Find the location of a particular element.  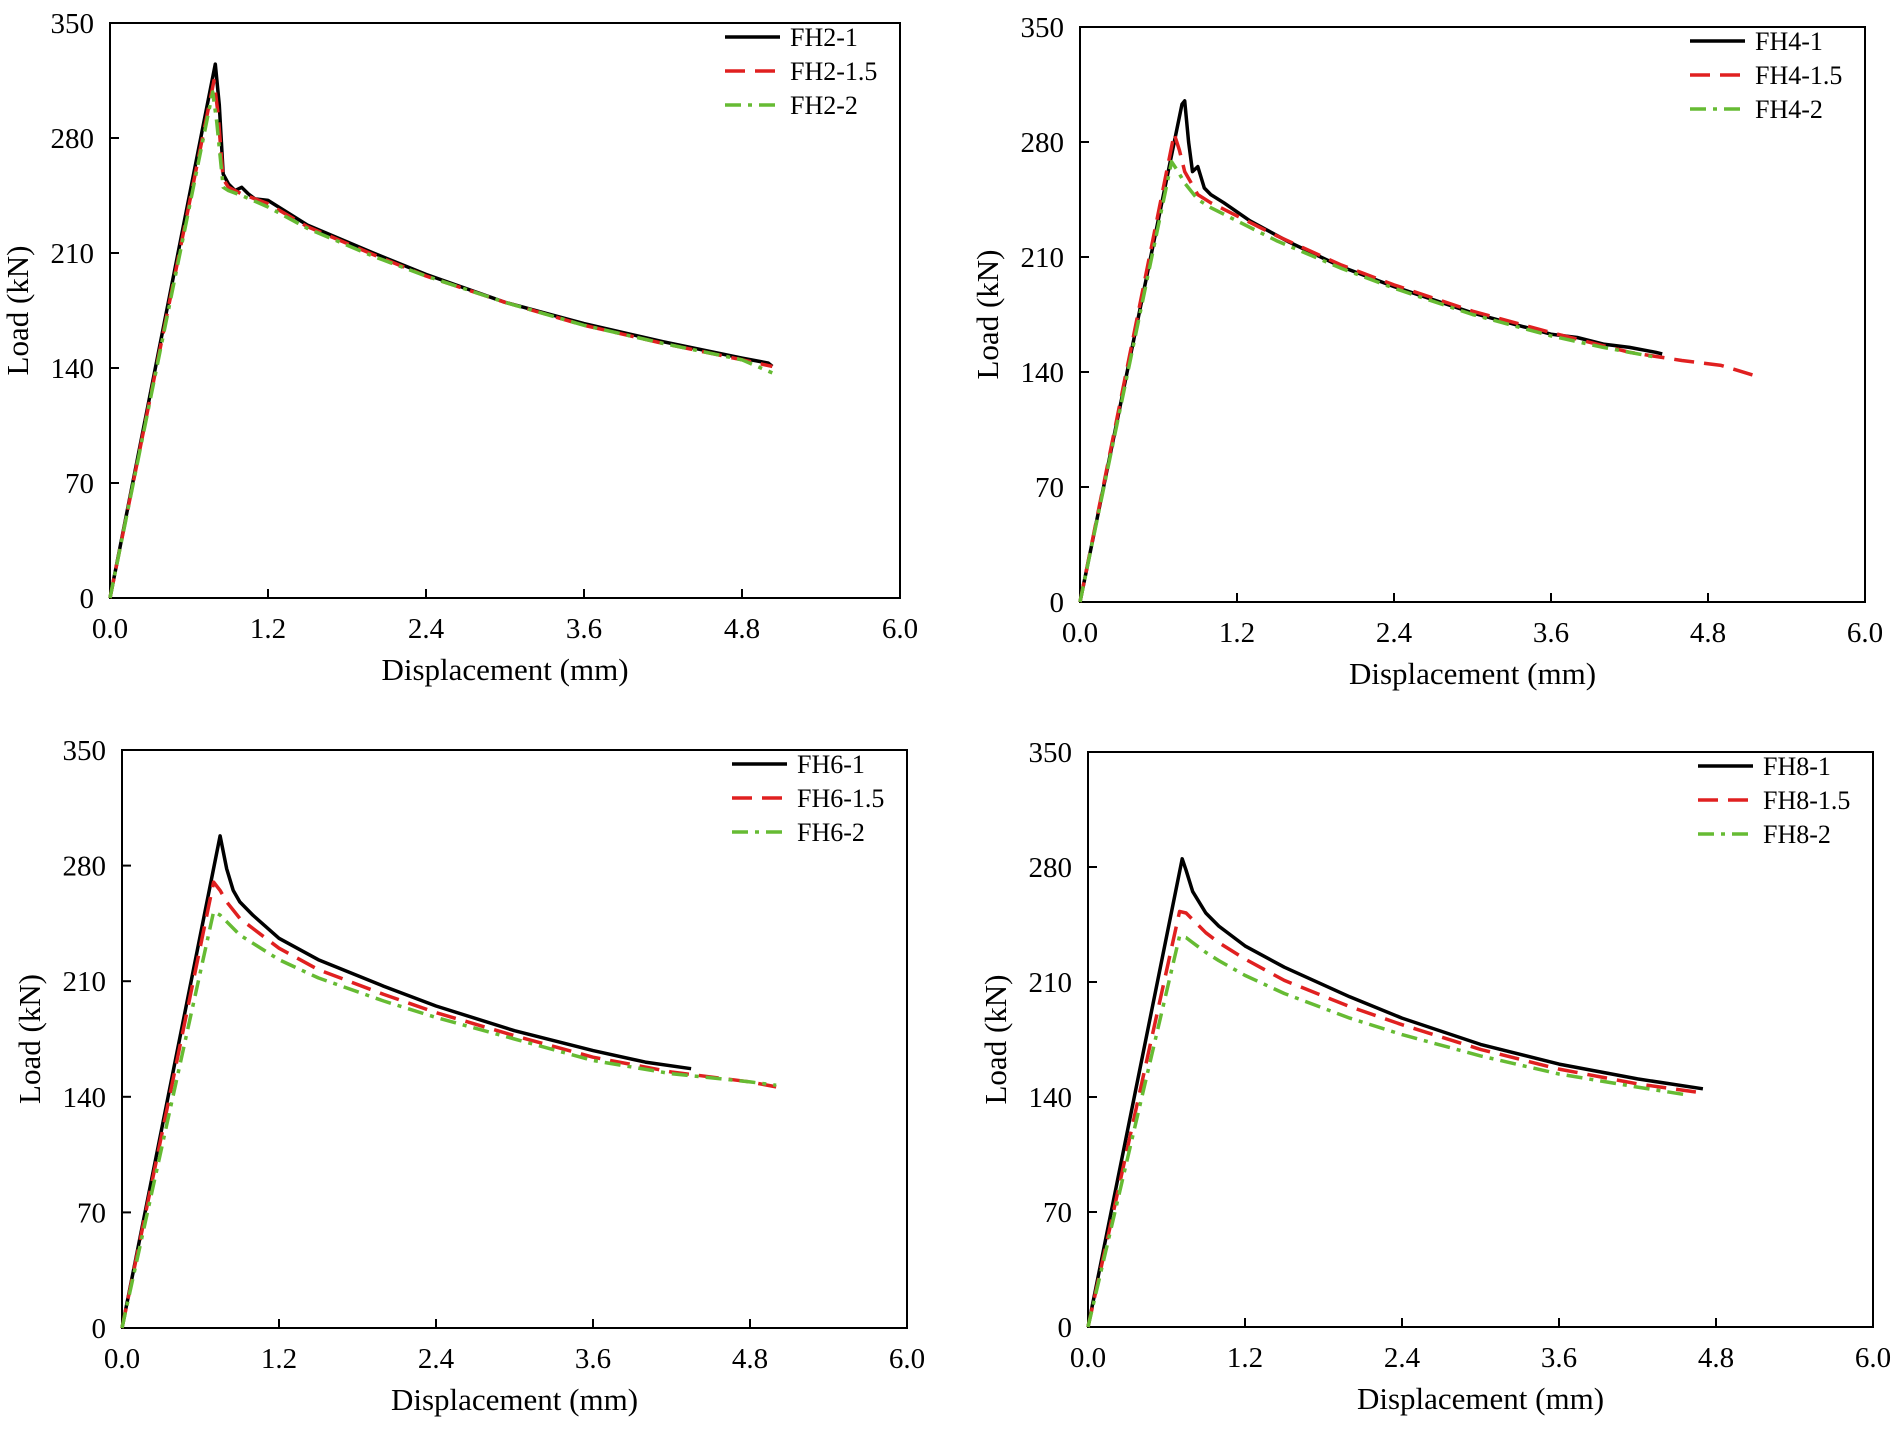

legend-label: FH4-2 is located at coordinates (1789, 109).